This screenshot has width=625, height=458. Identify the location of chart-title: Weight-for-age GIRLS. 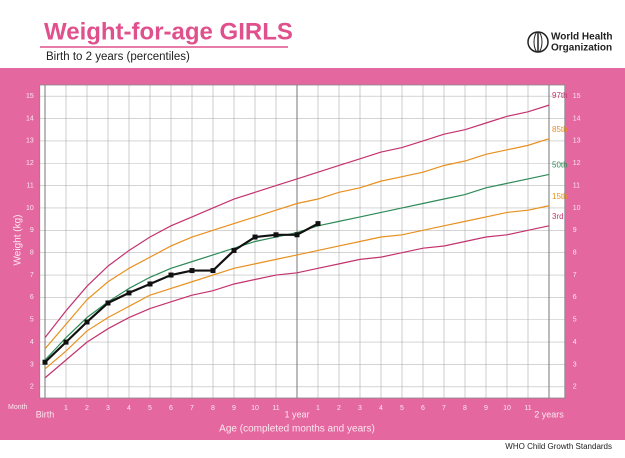
(168, 31).